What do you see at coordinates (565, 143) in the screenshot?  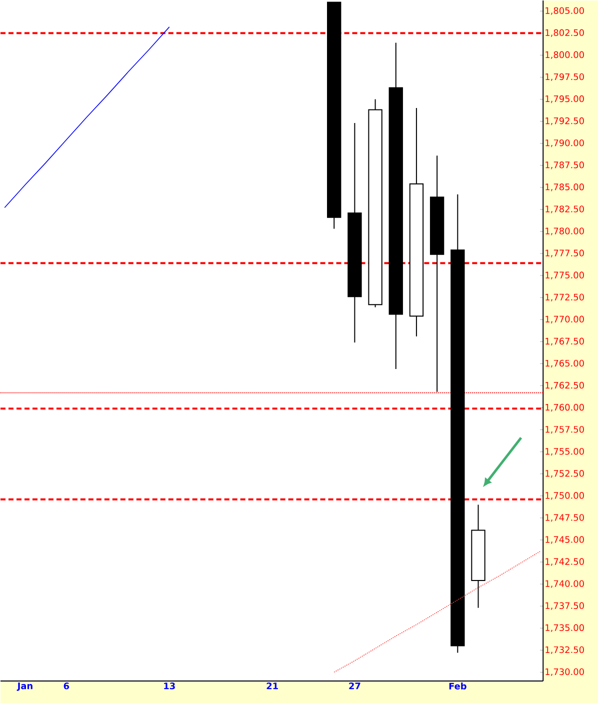 I see `y-tick-label: 1,790.00` at bounding box center [565, 143].